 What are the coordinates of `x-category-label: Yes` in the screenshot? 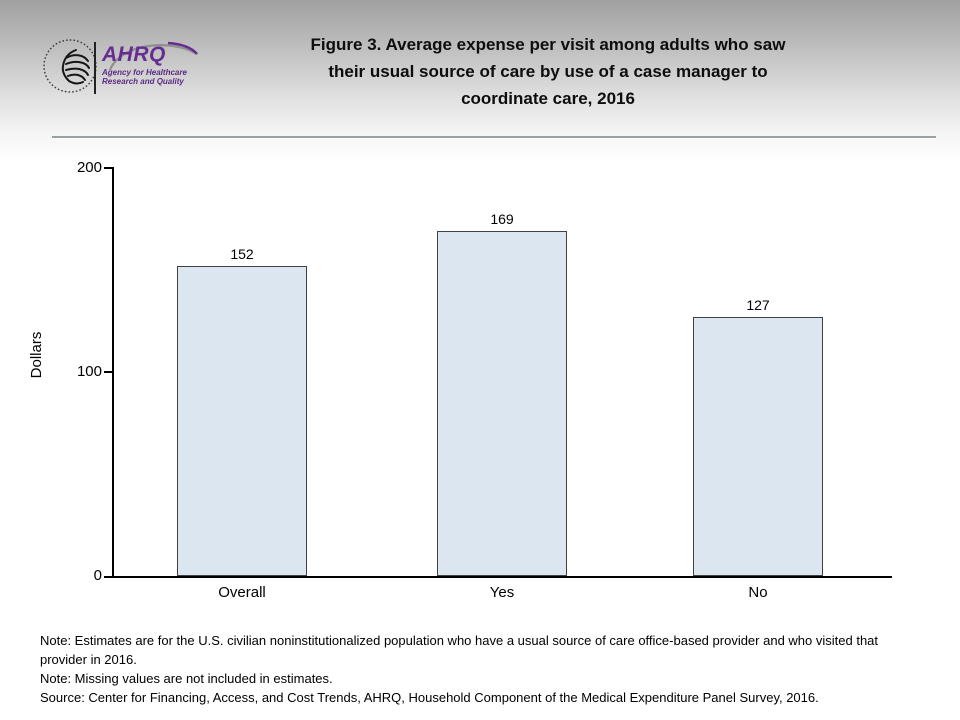 It's located at (502, 592).